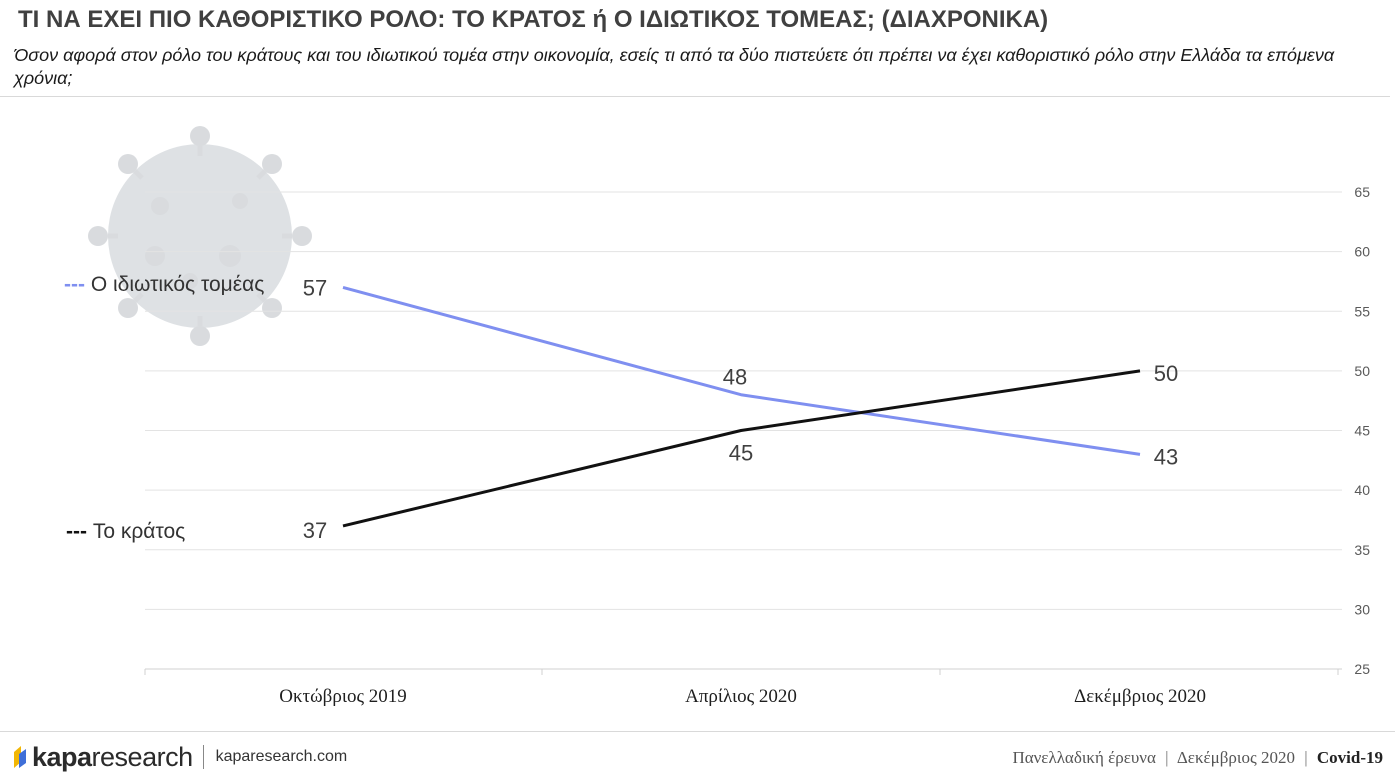 The height and width of the screenshot is (779, 1395). I want to click on survey-label: Πανελλαδική έρευνα, so click(1084, 757).